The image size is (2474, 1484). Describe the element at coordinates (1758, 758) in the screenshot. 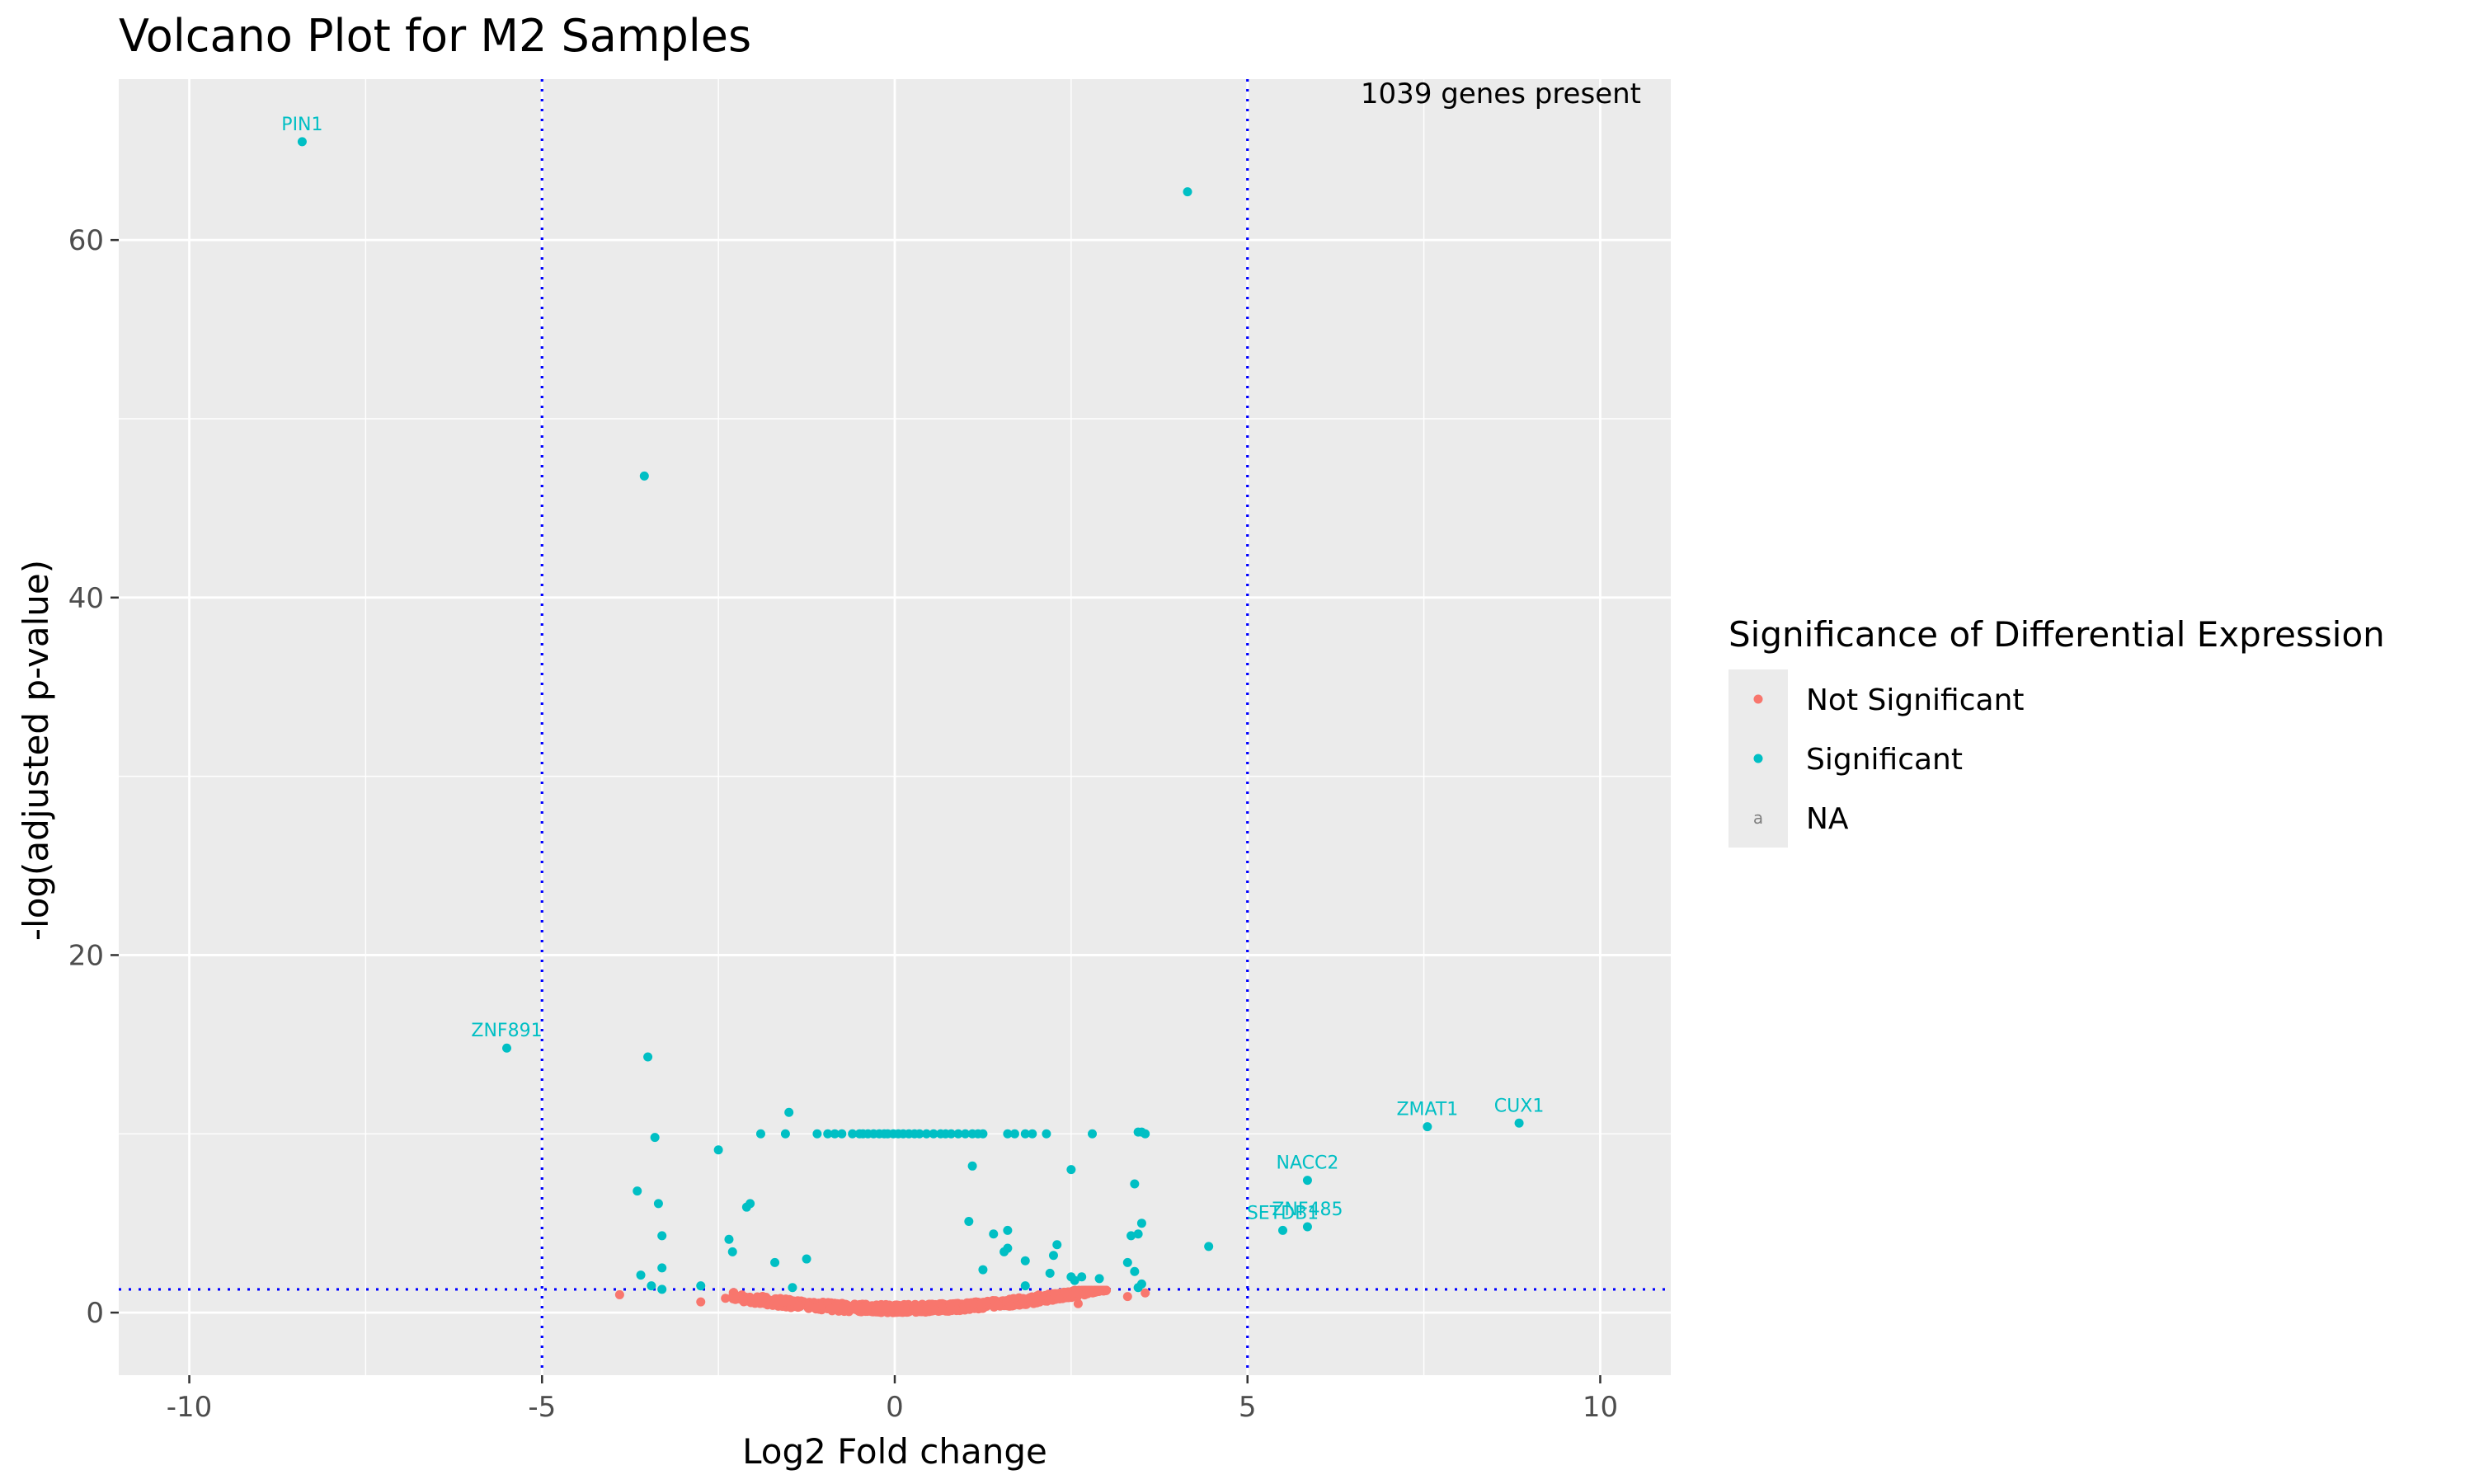

I see `legend-swatch-significant` at that location.